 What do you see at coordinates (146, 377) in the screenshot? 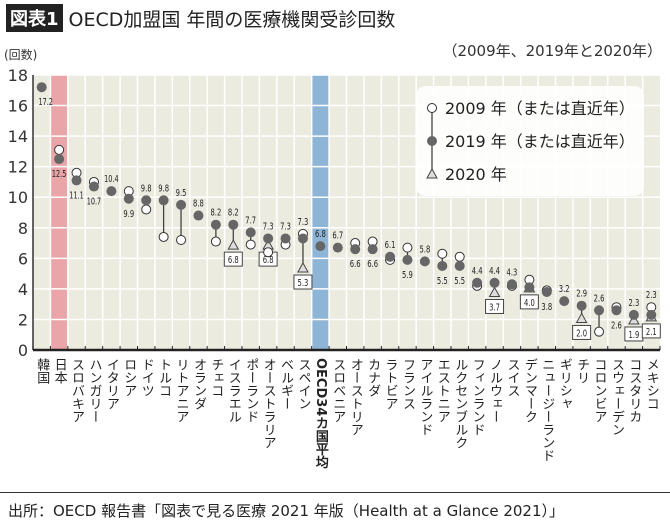
I see `x-category-label: ドイツ` at bounding box center [146, 377].